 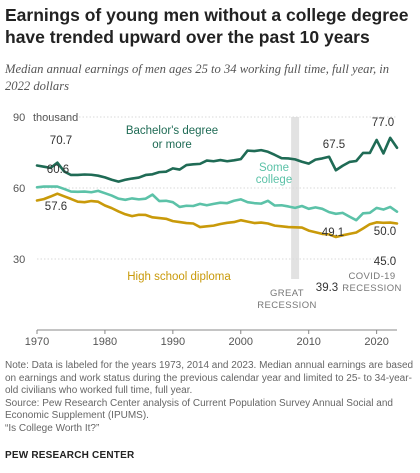 I want to click on x-tick-label: 1980, so click(x=105, y=340).